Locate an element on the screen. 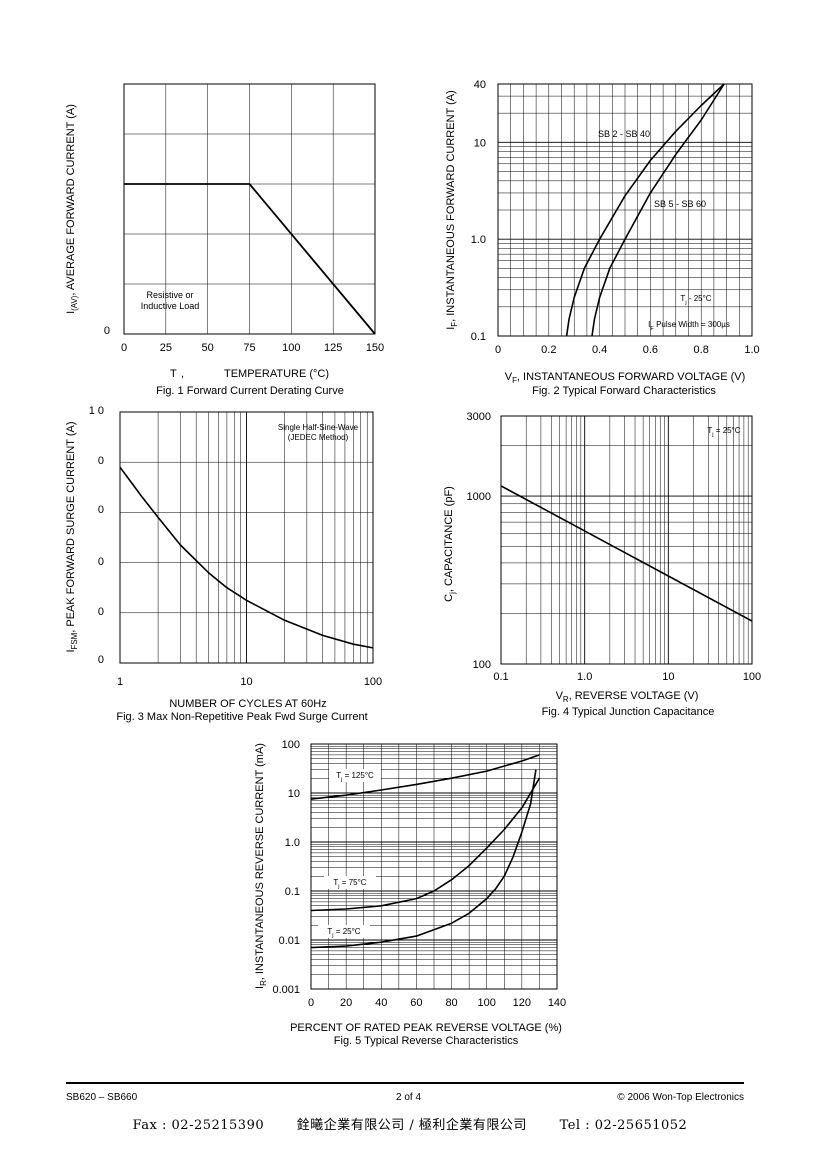  fax-number: Fax : 02-25215390 is located at coordinates (198, 1125).